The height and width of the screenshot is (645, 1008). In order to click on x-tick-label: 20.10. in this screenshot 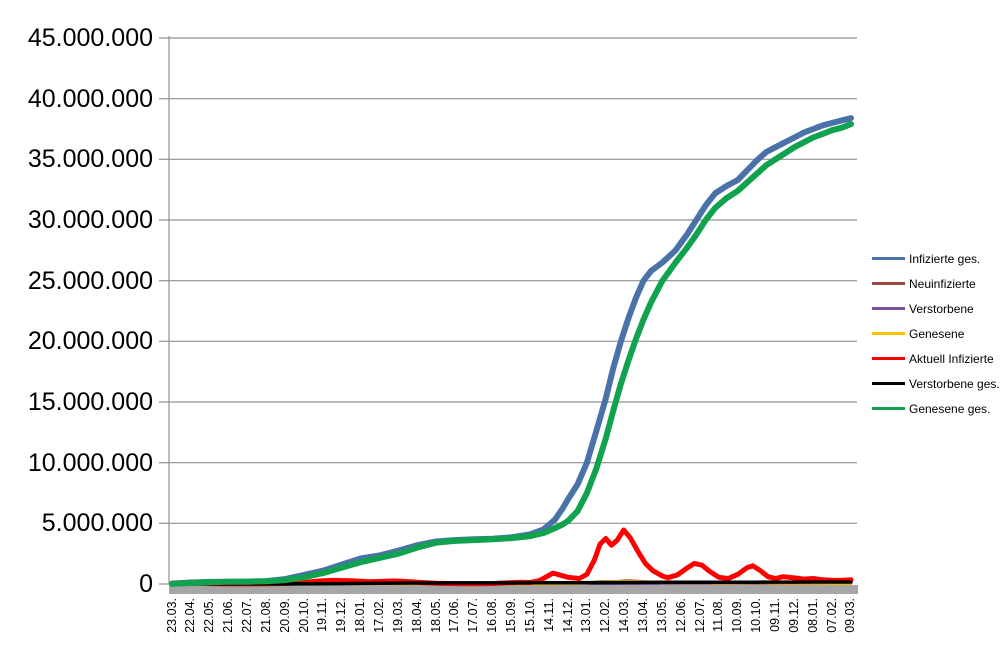, I will do `click(303, 615)`.